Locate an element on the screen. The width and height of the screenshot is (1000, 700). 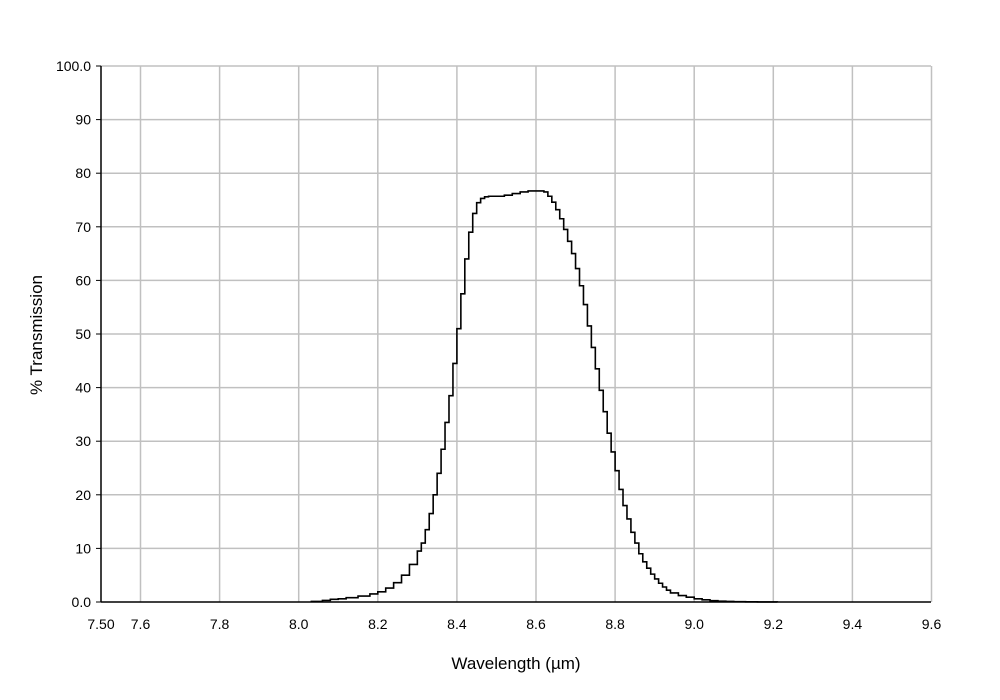
x-tick-label: 8.0 is located at coordinates (299, 624).